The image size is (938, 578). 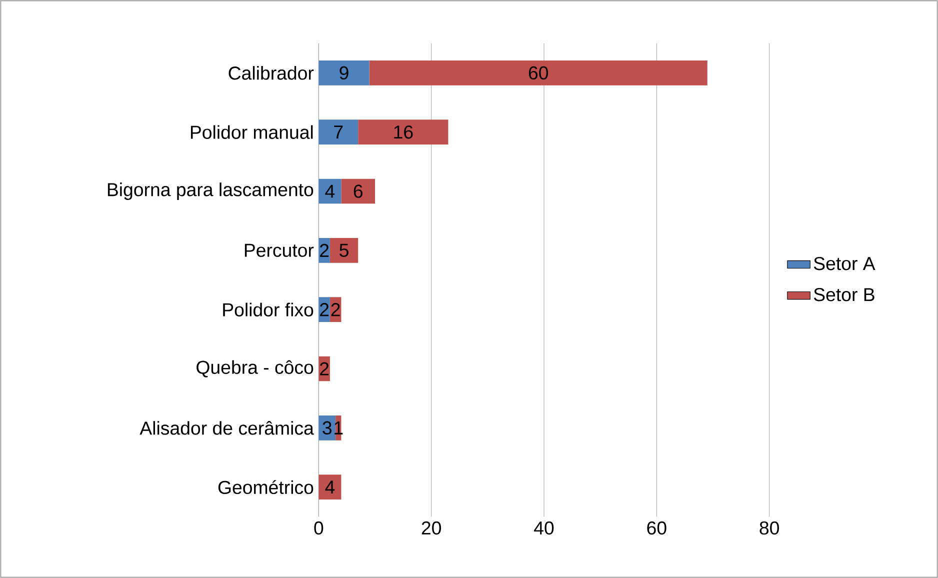 What do you see at coordinates (327, 428) in the screenshot?
I see `data-label: 3` at bounding box center [327, 428].